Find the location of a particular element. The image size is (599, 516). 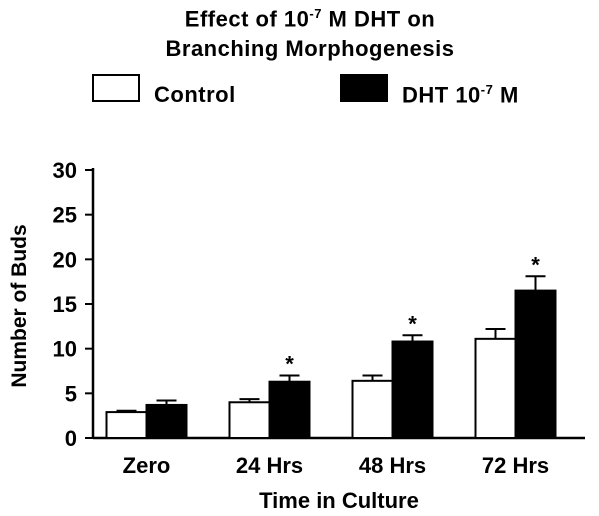

x-axis-label: Time in Culture is located at coordinates (339, 500).